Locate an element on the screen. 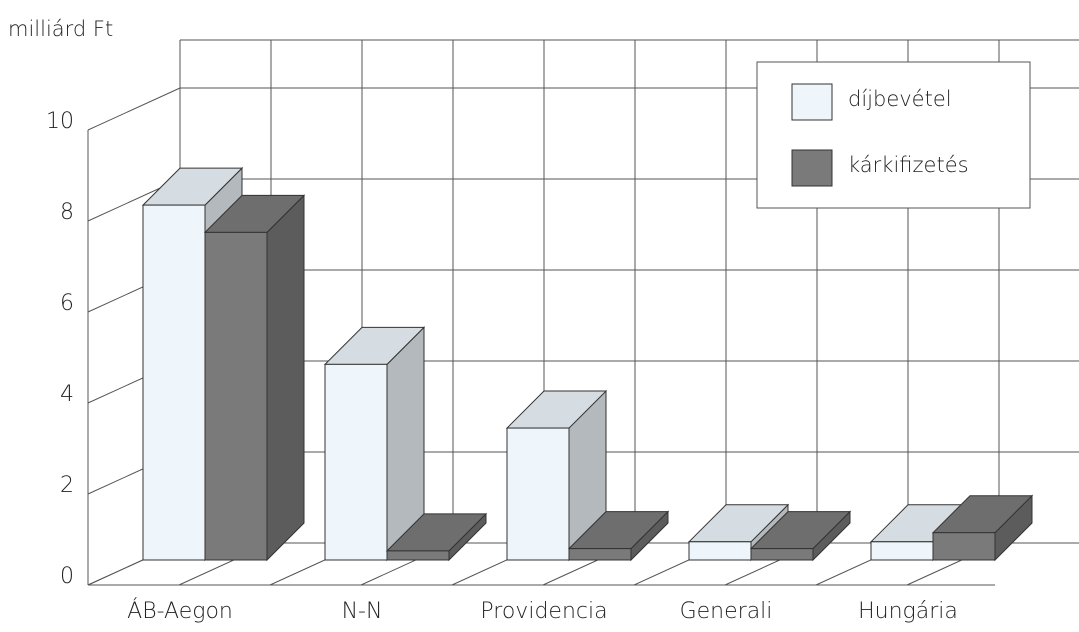 Image resolution: width=1079 pixels, height=632 pixels. grid-line is located at coordinates (134, 109).